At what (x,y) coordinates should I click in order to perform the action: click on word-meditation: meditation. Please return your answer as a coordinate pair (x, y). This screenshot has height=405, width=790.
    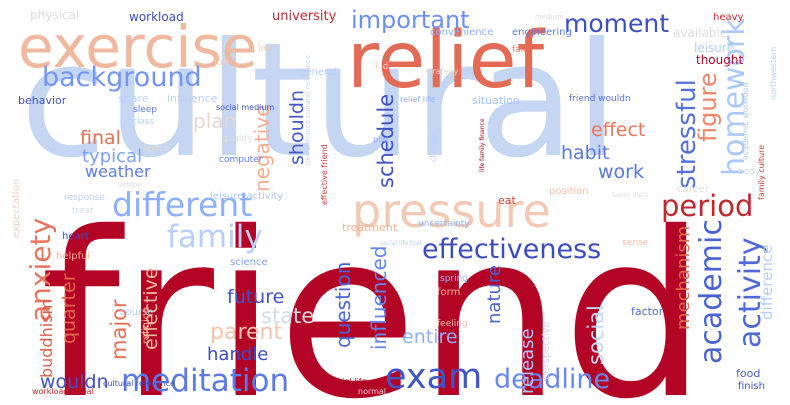
    Looking at the image, I should click on (205, 381).